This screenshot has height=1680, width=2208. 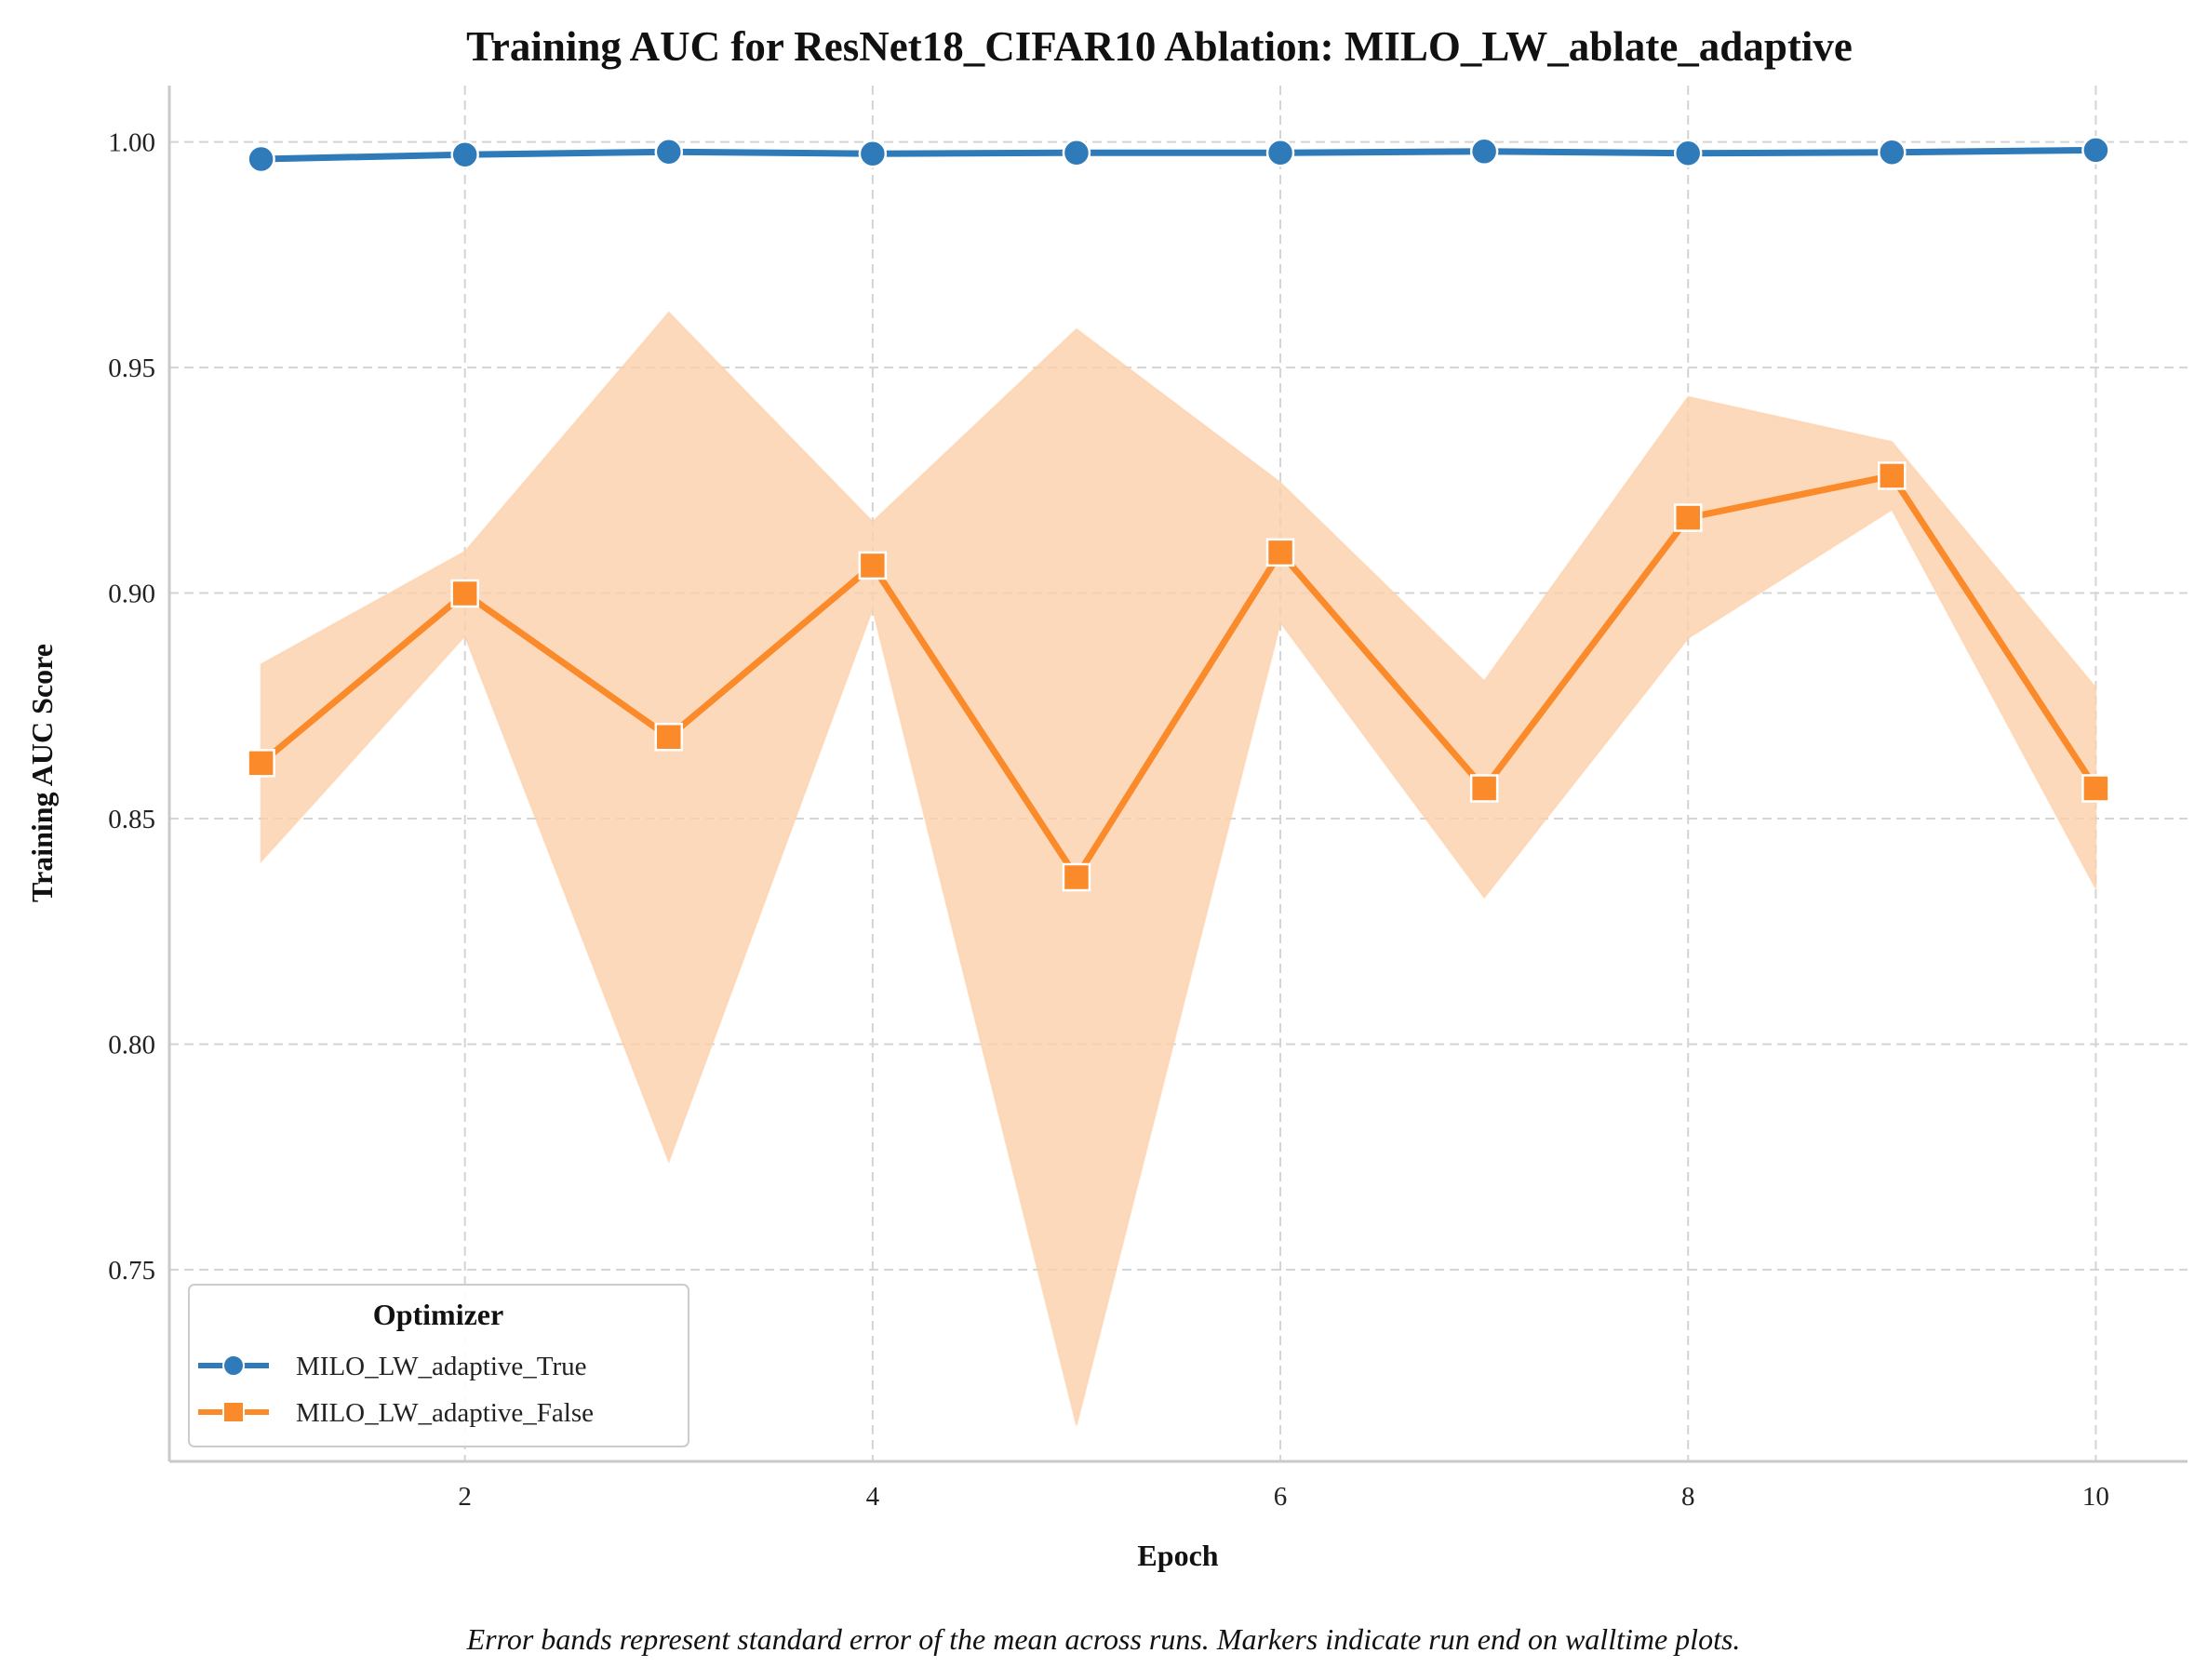 I want to click on legend-label-false: MILO_LW_adaptive_False, so click(x=445, y=1413).